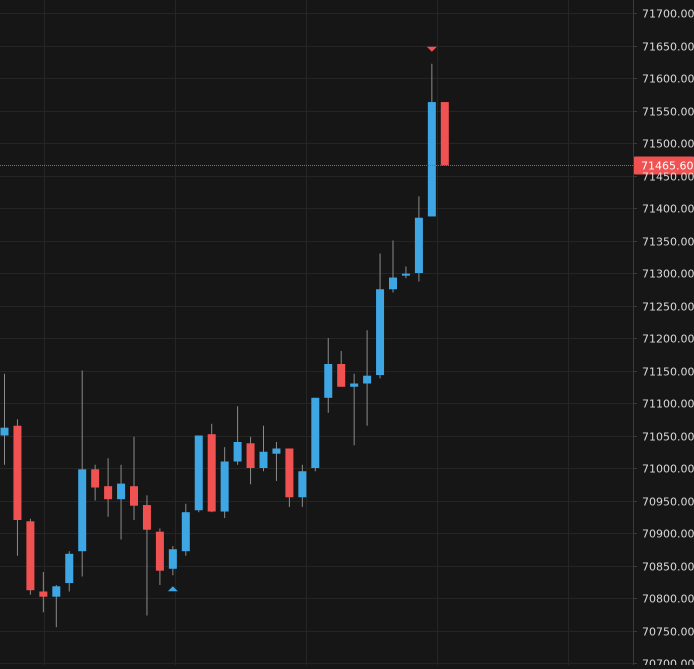  I want to click on y-tick-label: 70950.00, so click(668, 502).